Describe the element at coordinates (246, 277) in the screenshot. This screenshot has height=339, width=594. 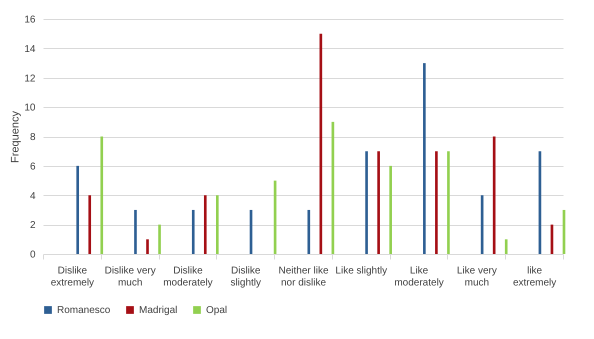
I see `x-tick-label: Dislike slightly` at that location.